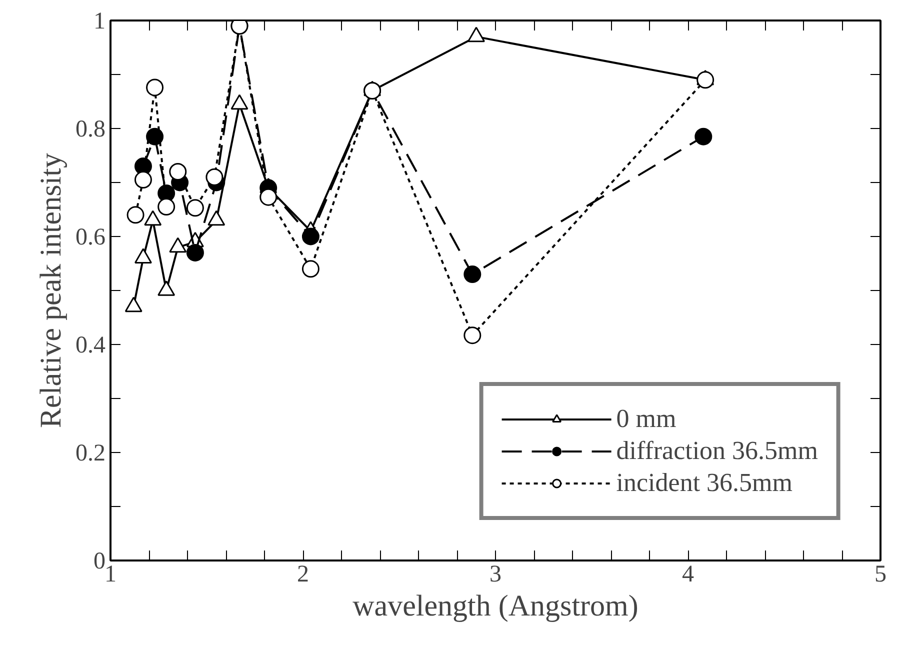  I want to click on y-tick-label: 0.2, so click(91, 453).